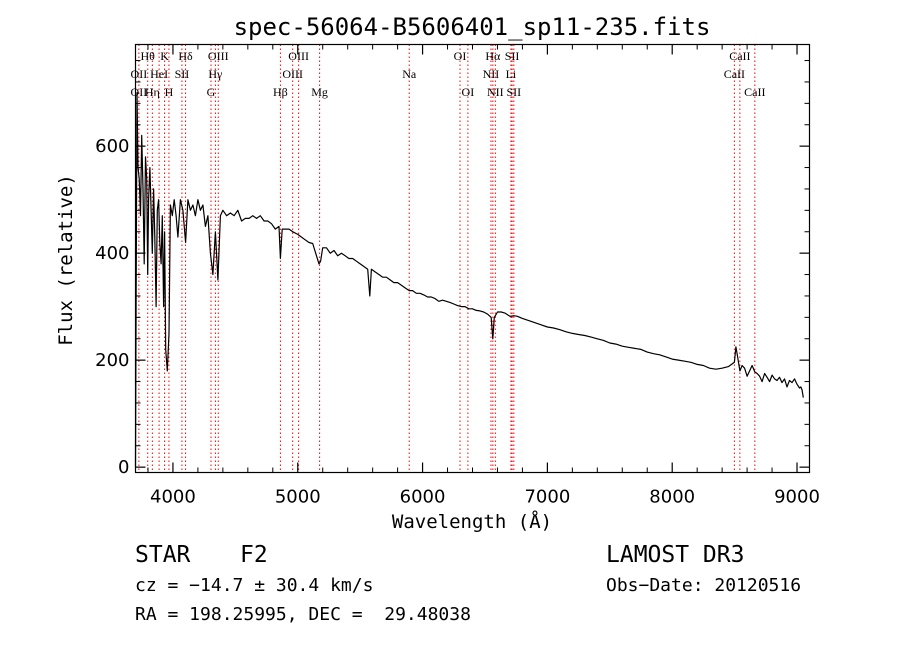 The image size is (900, 649). What do you see at coordinates (513, 92) in the screenshot?
I see `marker-label-bottom-8: SII` at bounding box center [513, 92].